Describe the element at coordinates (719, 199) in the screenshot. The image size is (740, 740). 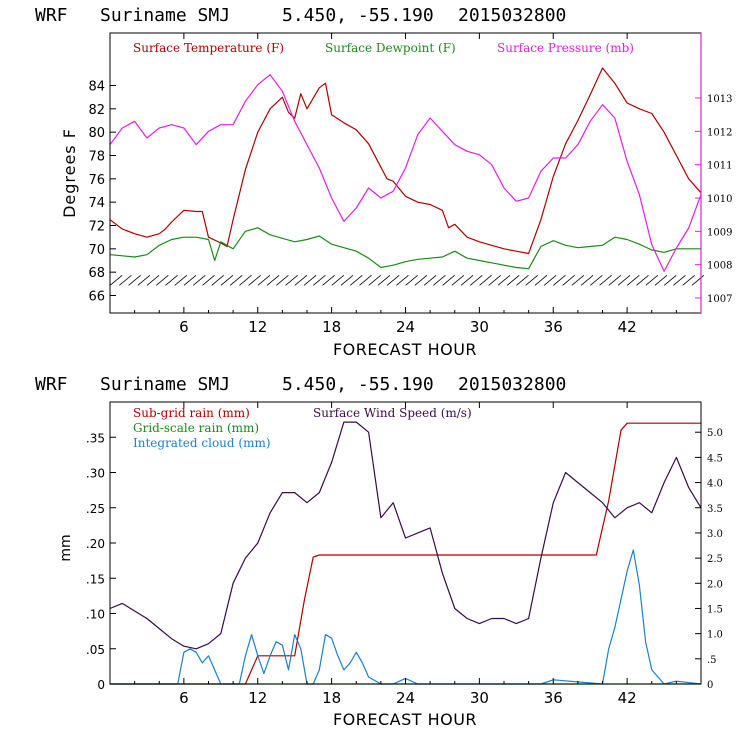
I see `y2-tick-label: 1010` at that location.